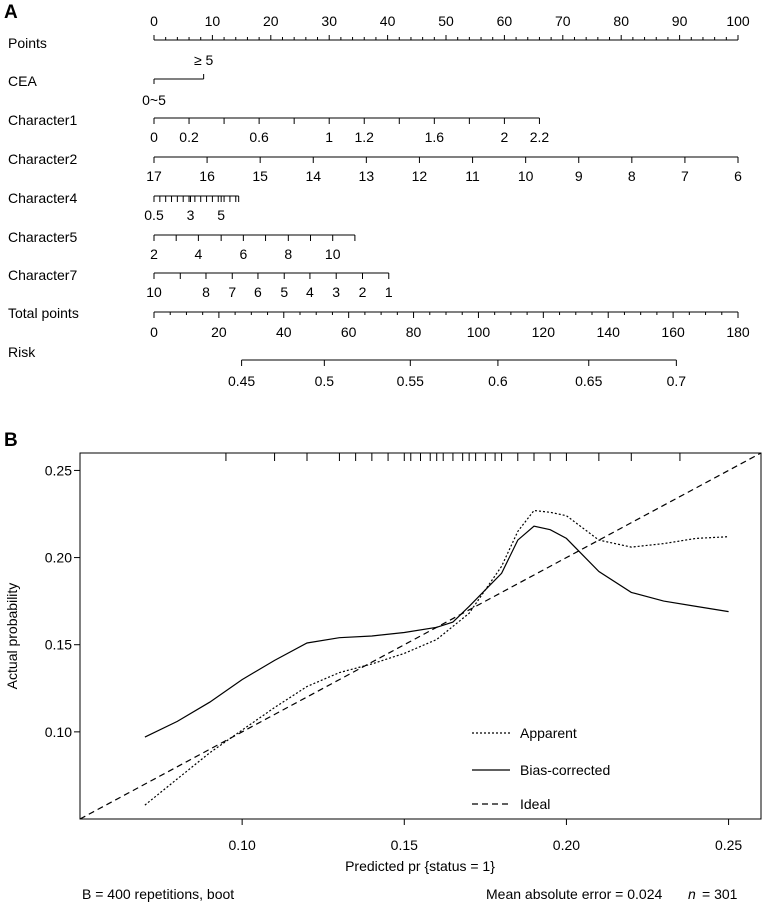  Describe the element at coordinates (329, 137) in the screenshot. I see `character1-tick-label: 1` at that location.